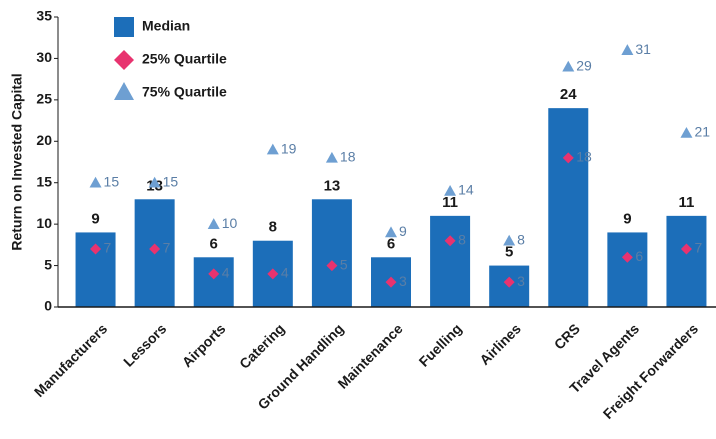  What do you see at coordinates (403, 231) in the screenshot?
I see `quartile-label: 9` at bounding box center [403, 231].